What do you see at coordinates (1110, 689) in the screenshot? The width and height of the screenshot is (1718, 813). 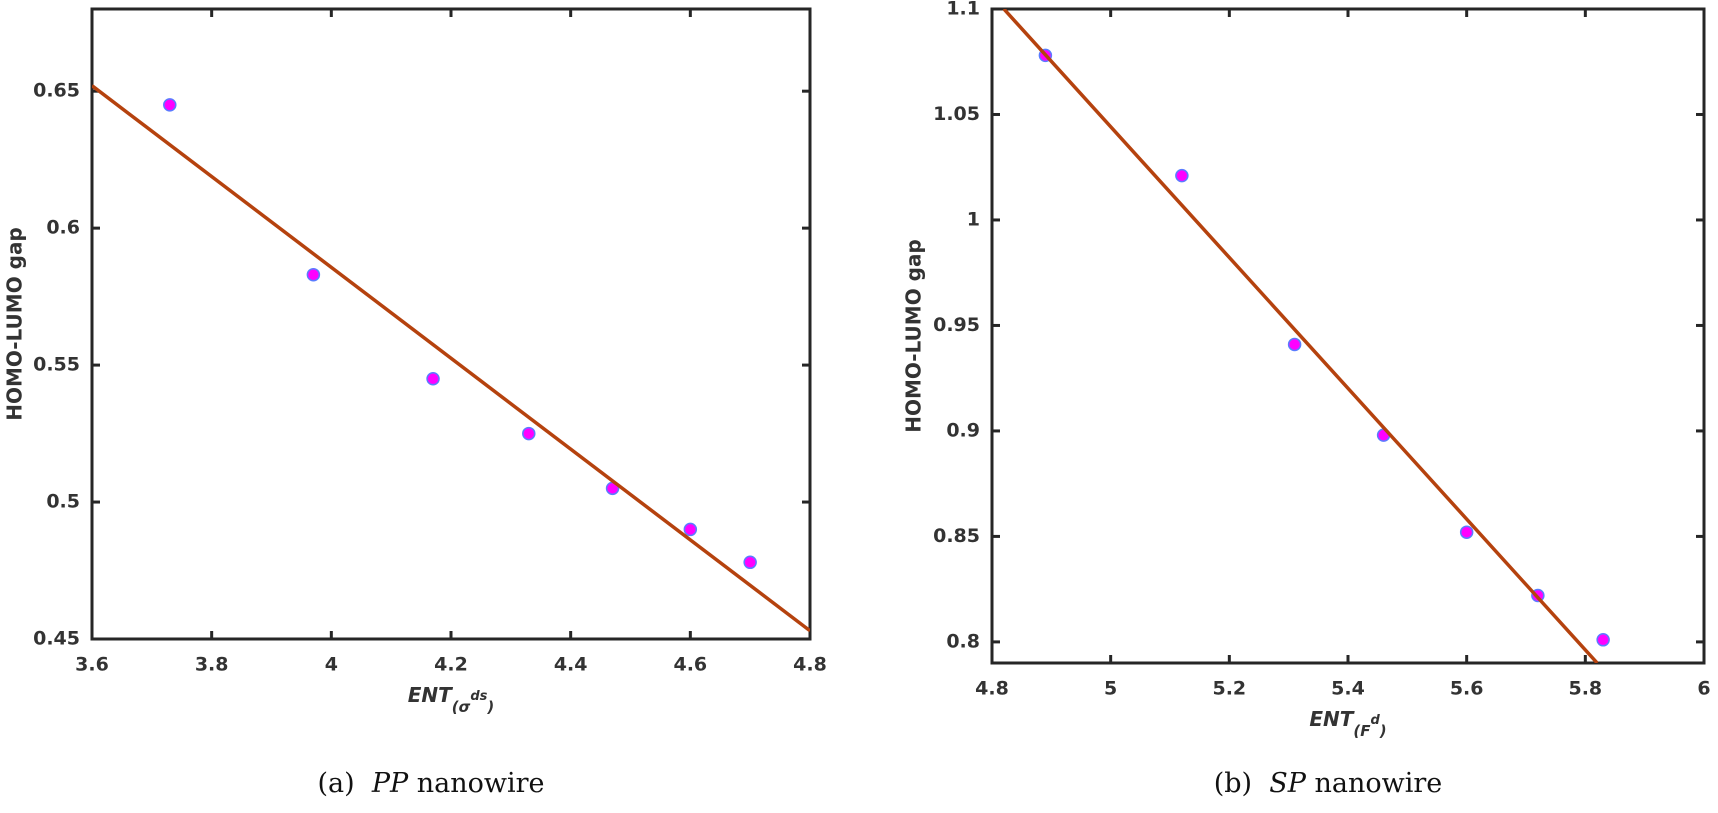 I see `x-tick-label: 5` at bounding box center [1110, 689].